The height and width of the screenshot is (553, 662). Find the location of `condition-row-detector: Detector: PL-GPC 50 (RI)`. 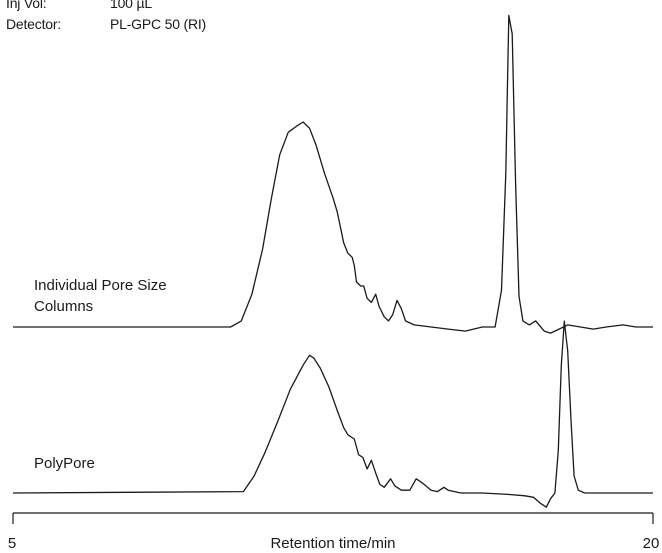

condition-row-detector: Detector: PL-GPC 50 (RI) is located at coordinates (156, 24).